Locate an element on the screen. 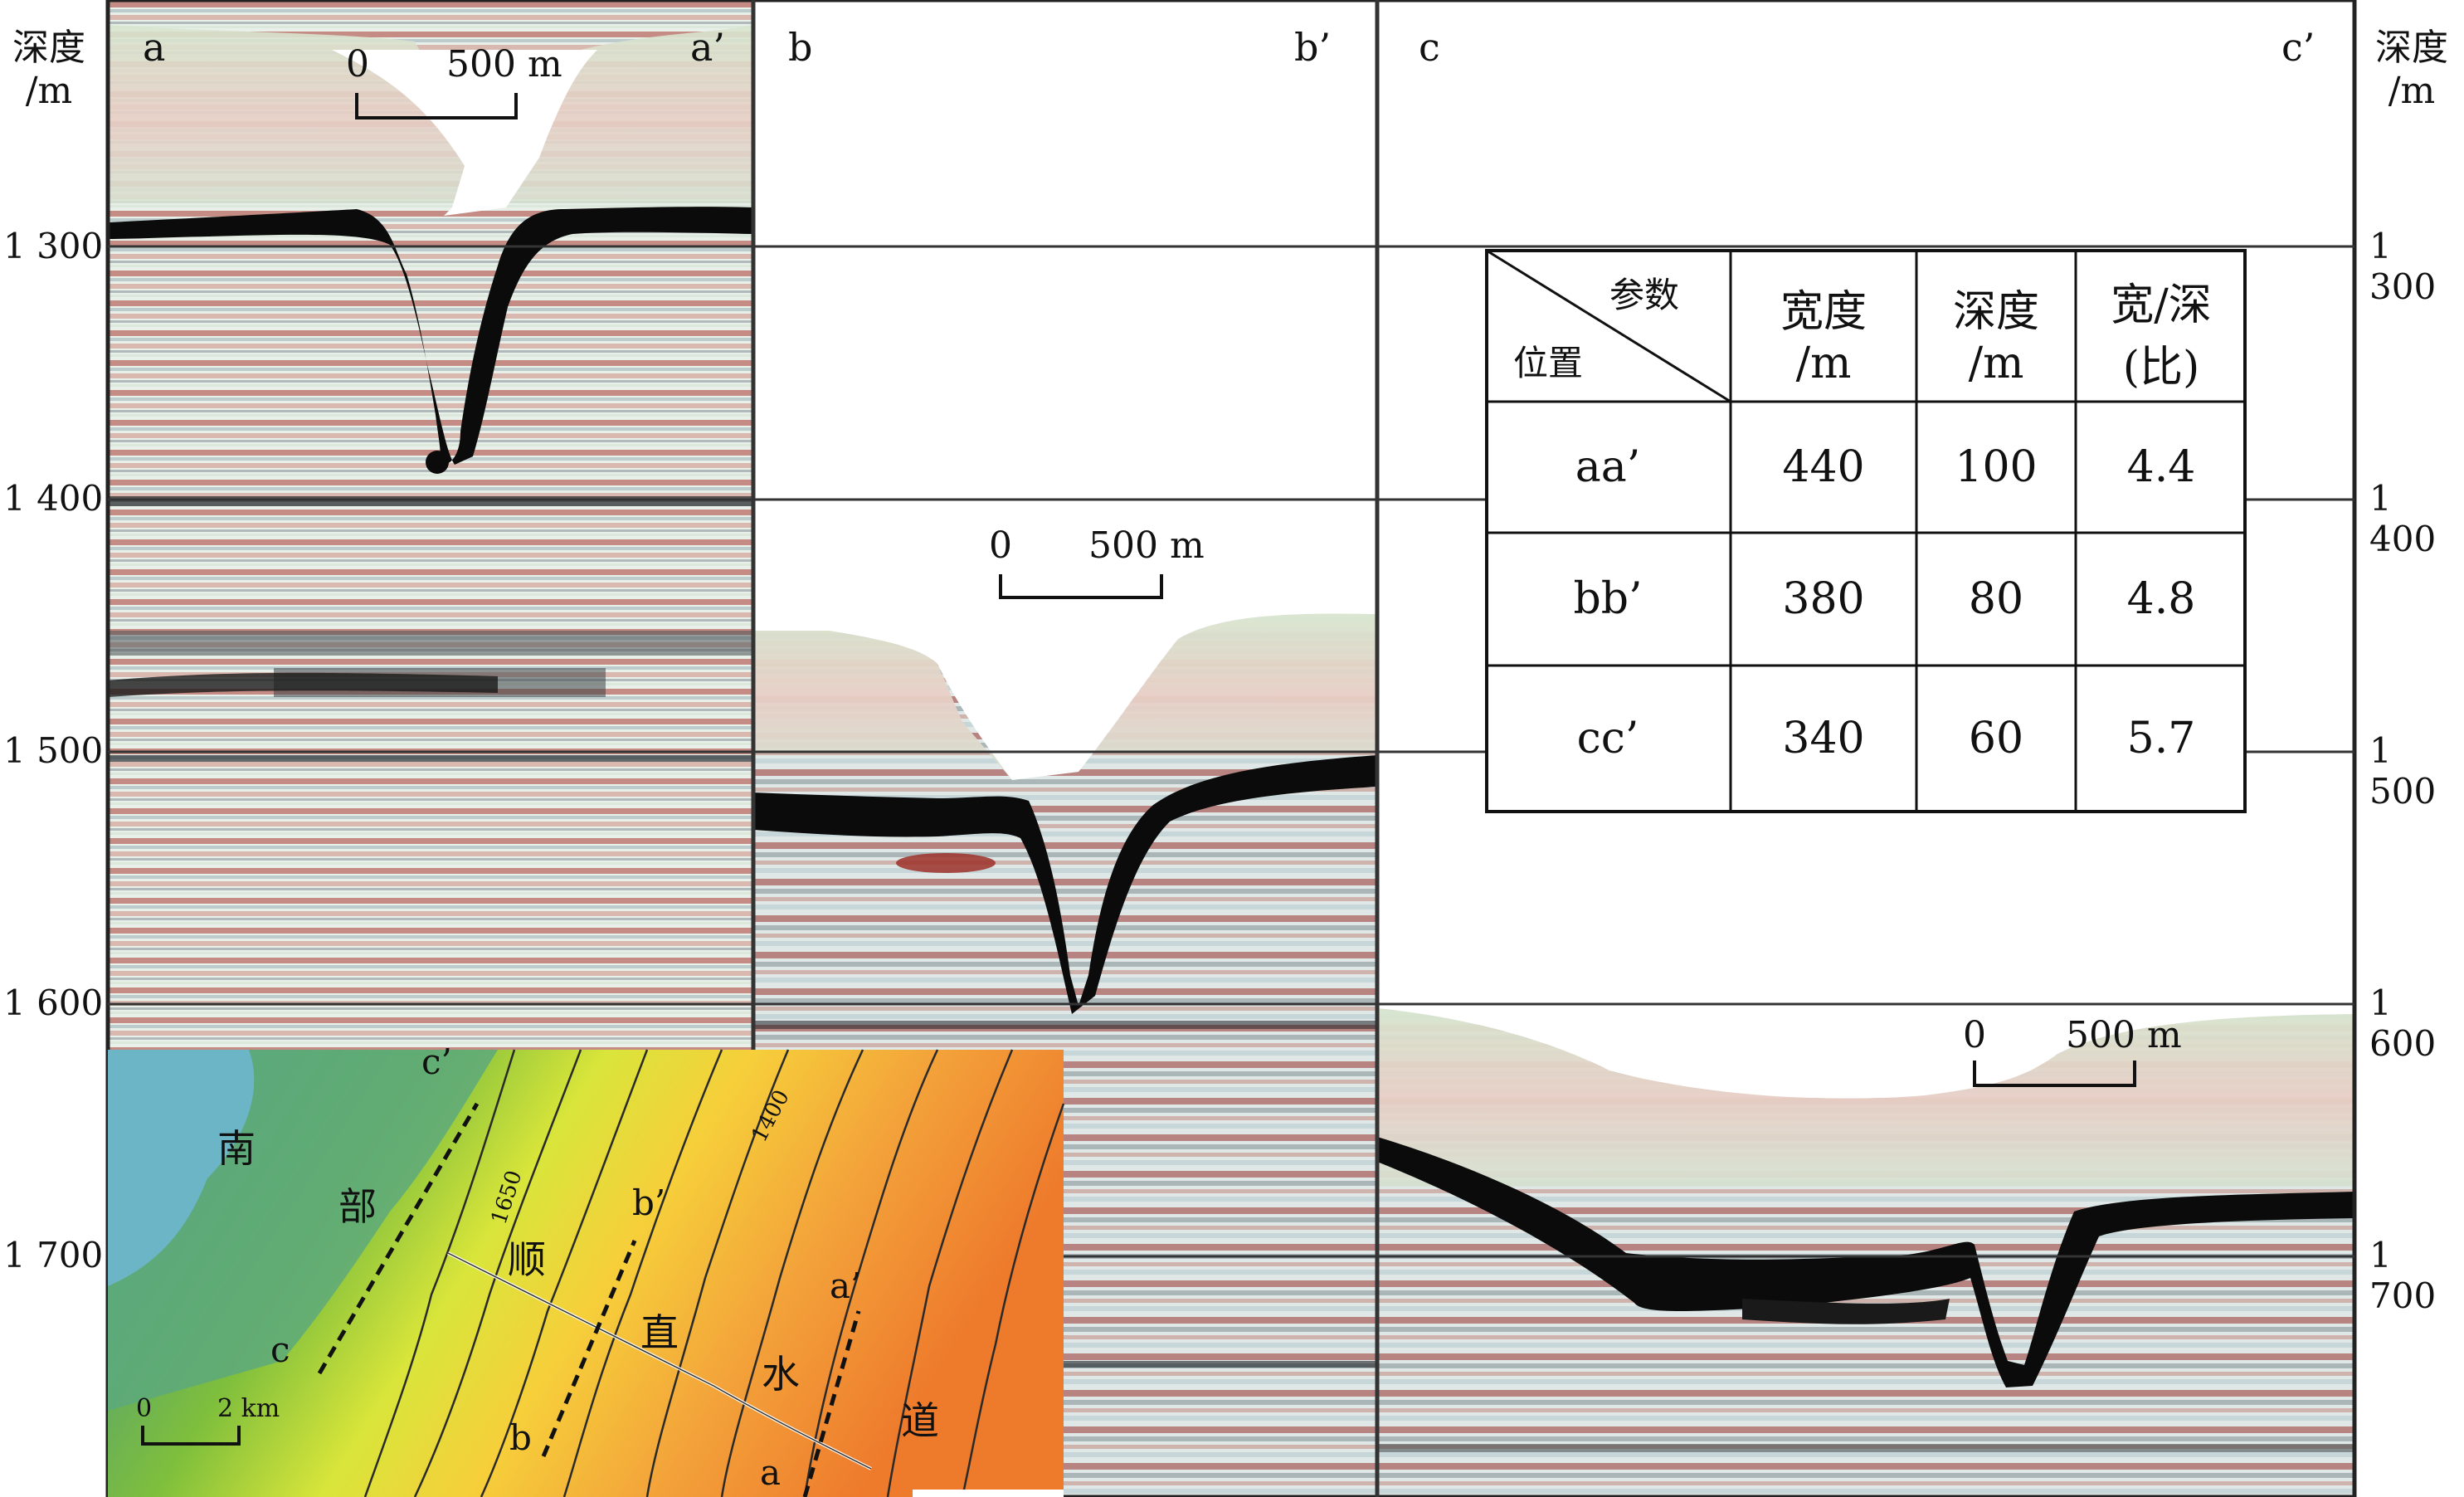 Image resolution: width=2464 pixels, height=1497 pixels. left-axis-unit: /m is located at coordinates (49, 91).